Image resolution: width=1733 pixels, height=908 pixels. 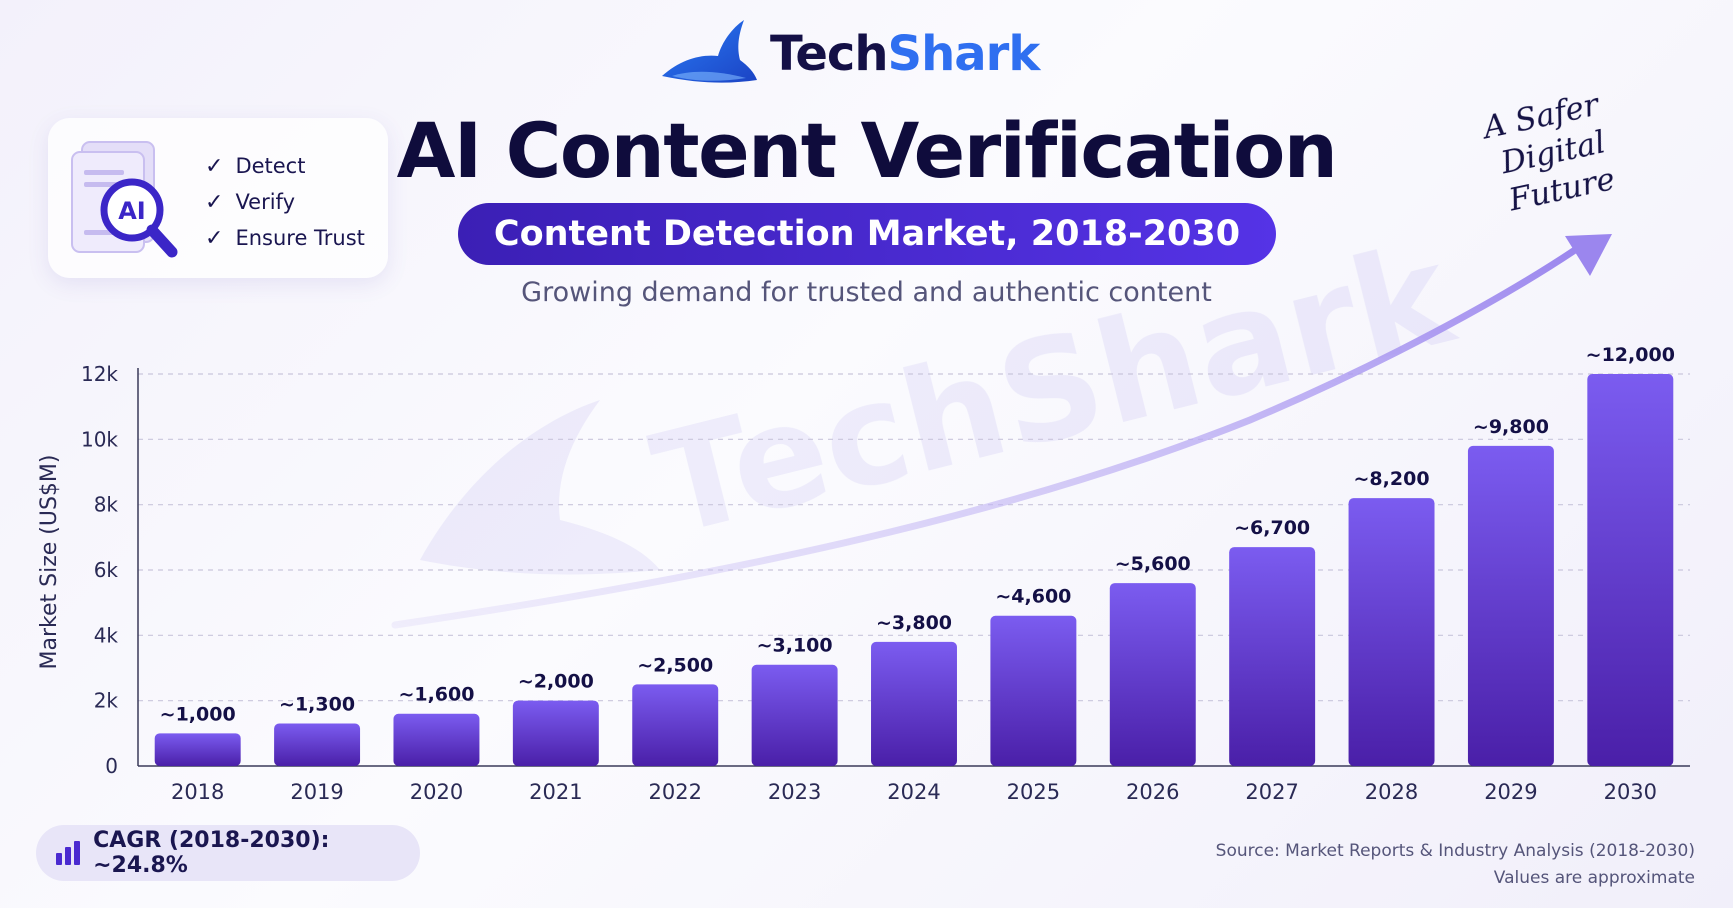 I want to click on feature-item: ✓ Verify, so click(x=250, y=202).